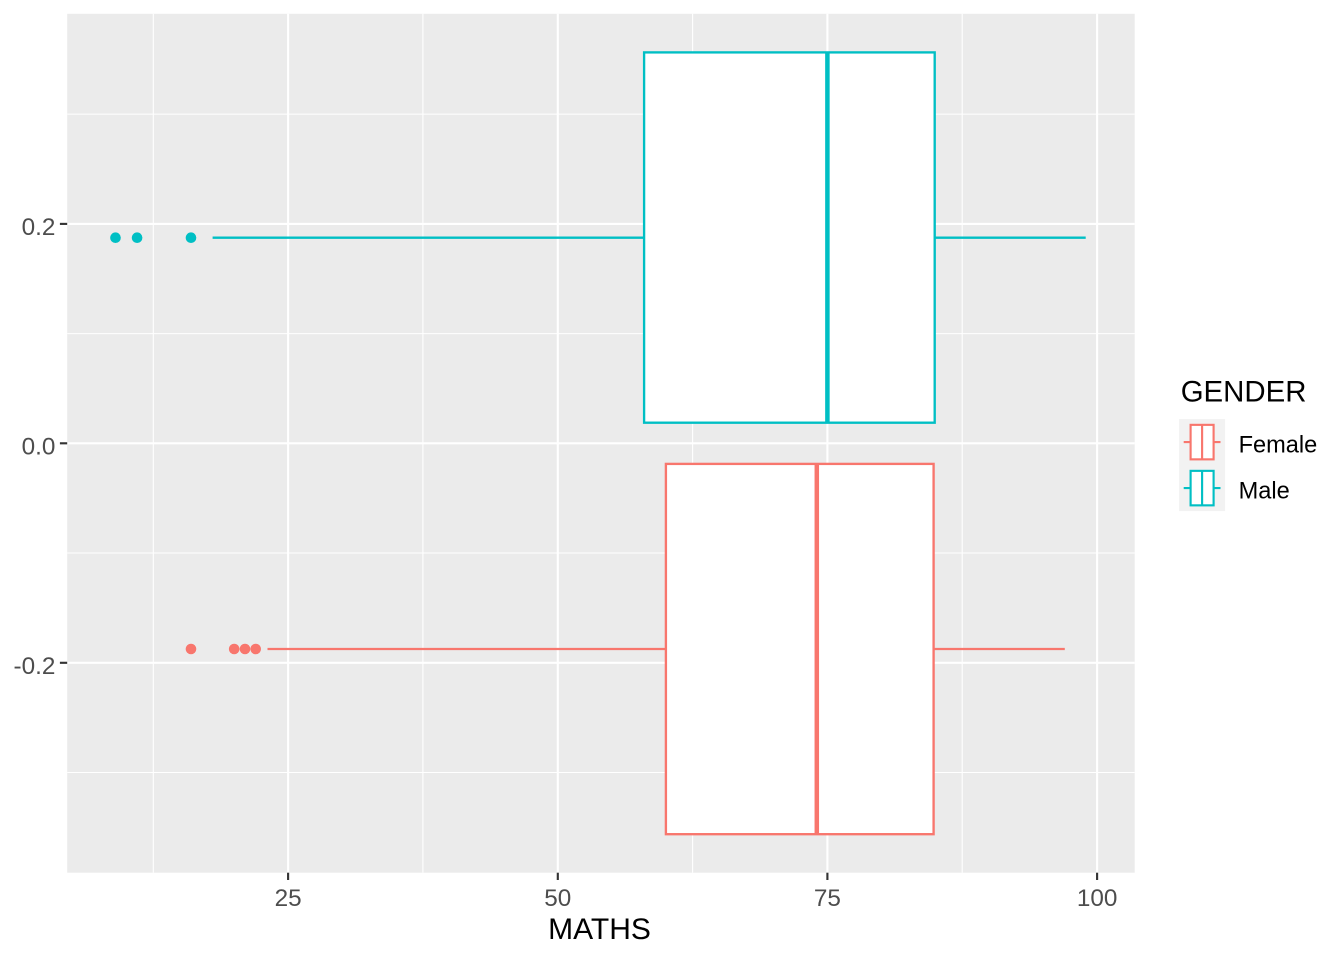  Describe the element at coordinates (1264, 491) in the screenshot. I see `svg-text: Male` at that location.